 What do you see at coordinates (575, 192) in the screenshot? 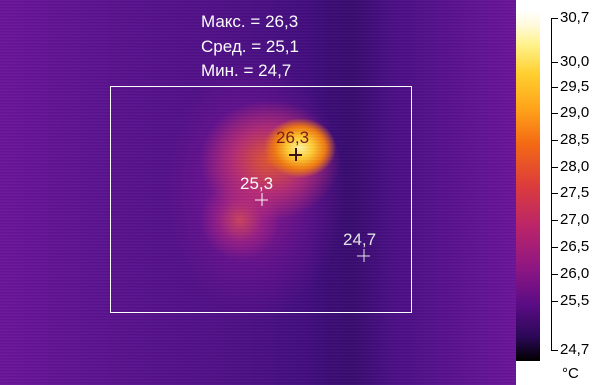
I see `scale-tick-label: 27,5` at bounding box center [575, 192].